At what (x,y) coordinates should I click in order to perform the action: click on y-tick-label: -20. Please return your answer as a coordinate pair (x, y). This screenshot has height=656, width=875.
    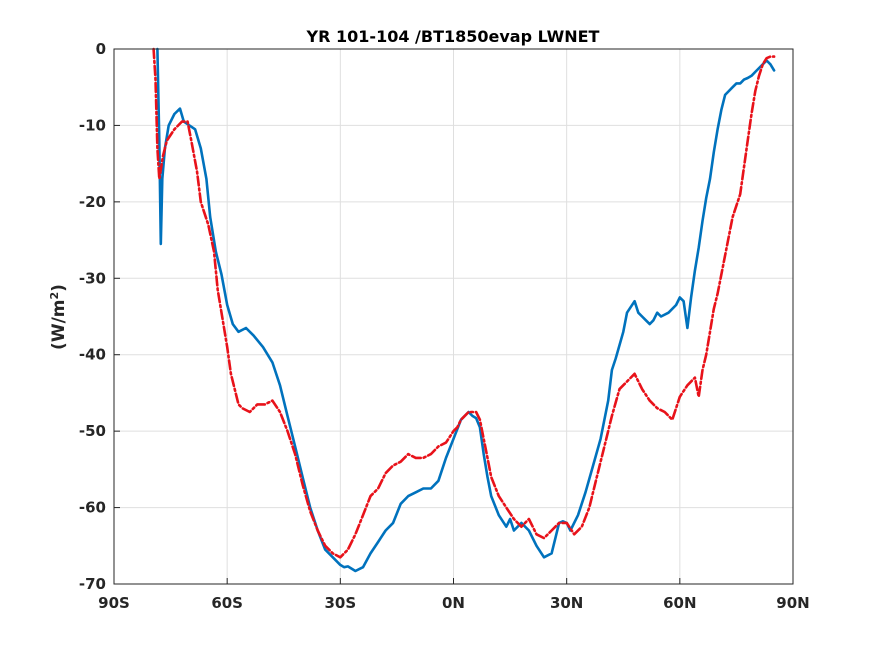
    Looking at the image, I should click on (92, 202).